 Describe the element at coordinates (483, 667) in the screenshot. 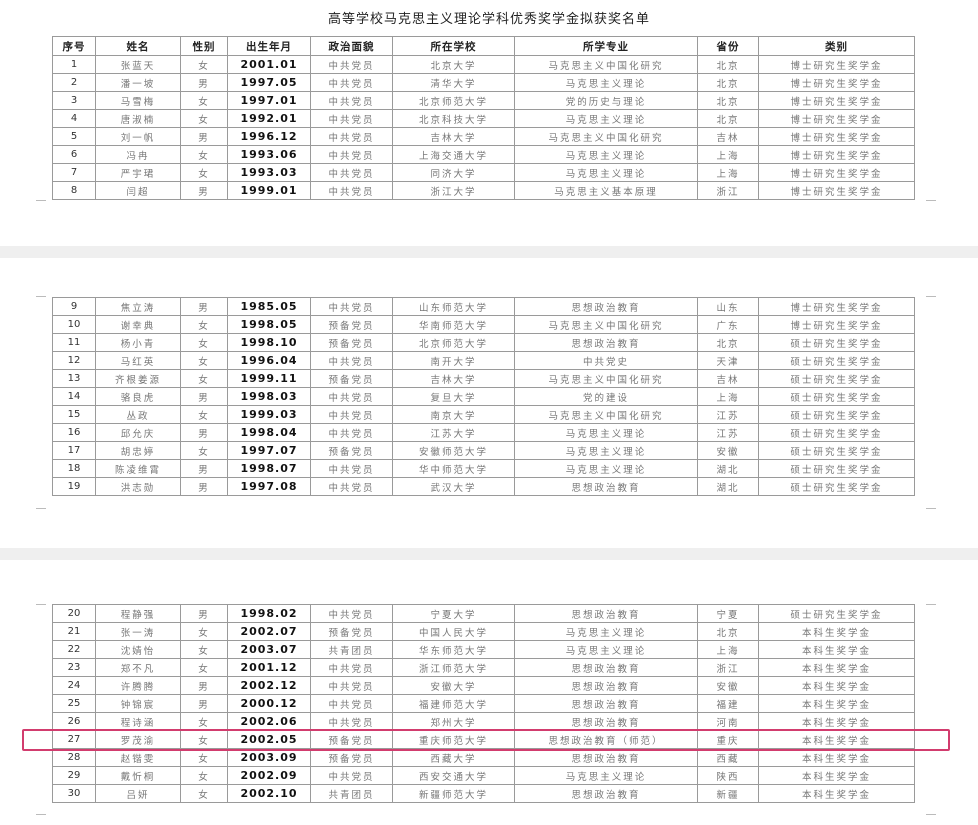

I see `table-row: 23 郑不凡女 2001.12 中共党员 浙江师范大学 思想政治教育 浙江 本科生奖学金` at that location.